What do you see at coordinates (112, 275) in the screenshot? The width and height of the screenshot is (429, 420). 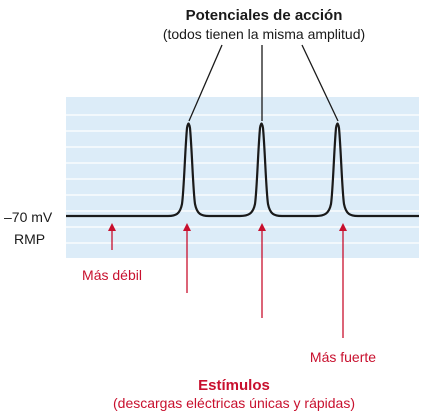 I see `weak-stimulus-label: Más débil` at bounding box center [112, 275].